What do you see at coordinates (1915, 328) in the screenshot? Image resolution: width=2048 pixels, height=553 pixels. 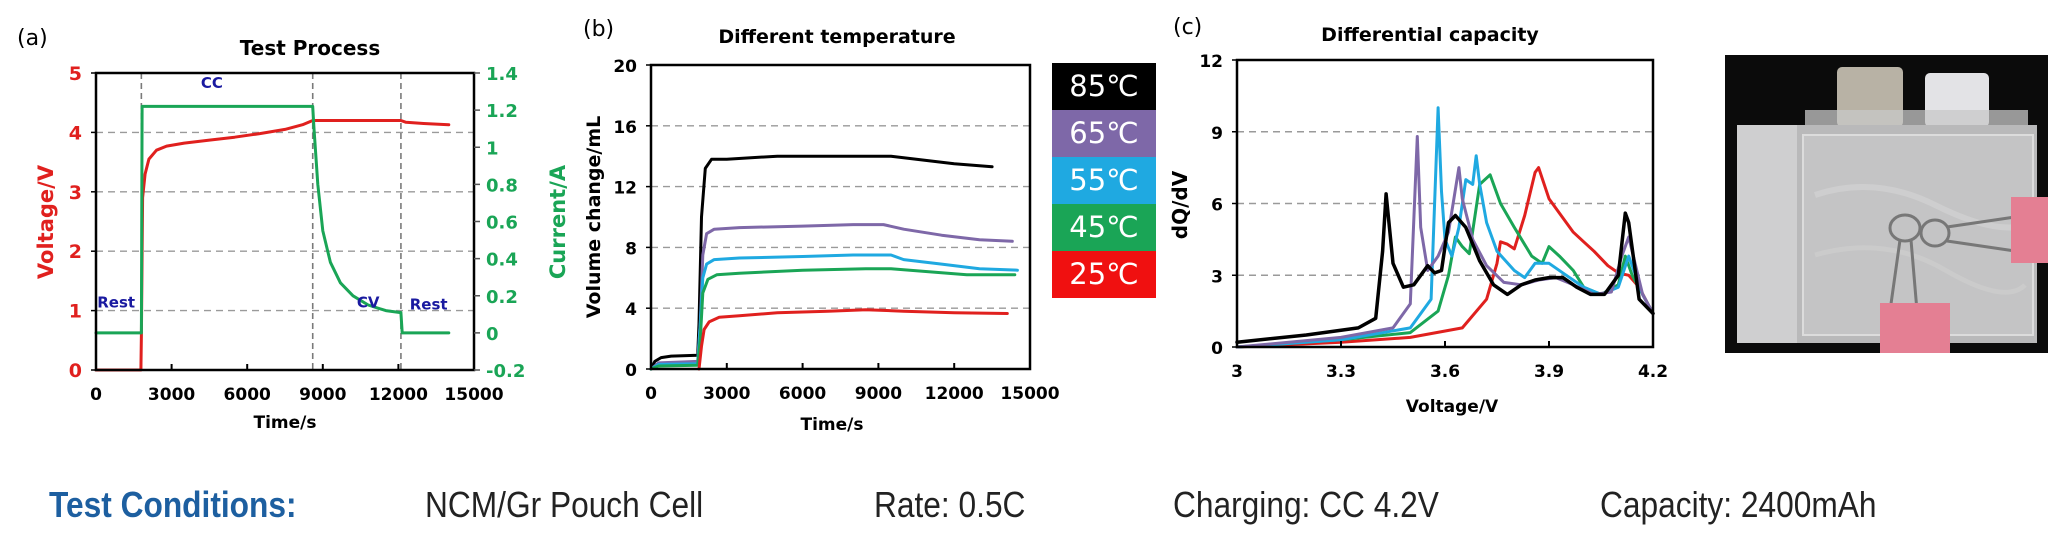 I see `binder-clip-bottom` at bounding box center [1915, 328].